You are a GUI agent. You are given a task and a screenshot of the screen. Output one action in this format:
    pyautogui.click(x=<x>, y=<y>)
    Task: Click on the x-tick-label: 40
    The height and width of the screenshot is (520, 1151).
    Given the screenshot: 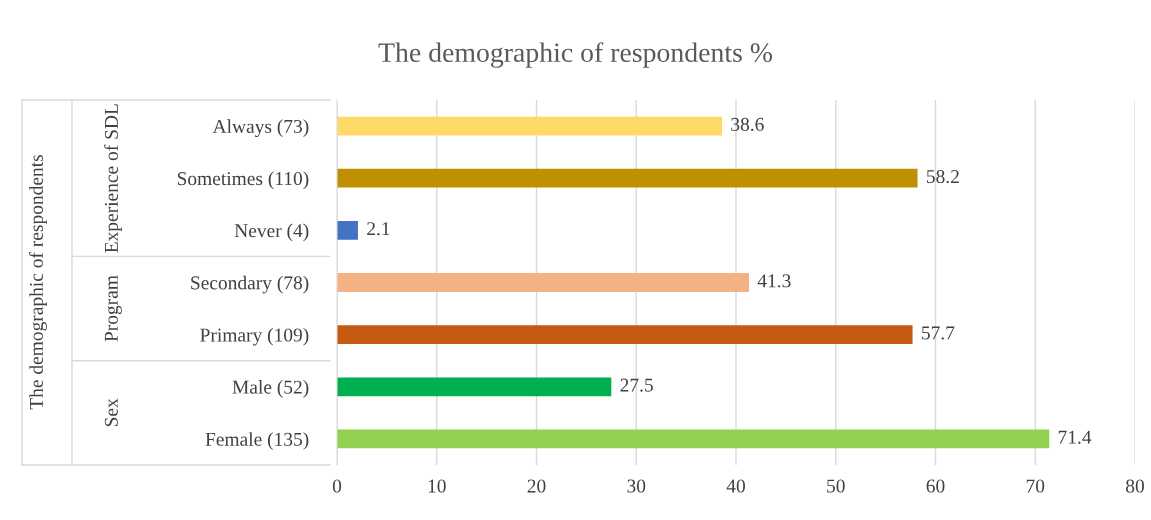 What is the action you would take?
    pyautogui.click(x=735, y=486)
    